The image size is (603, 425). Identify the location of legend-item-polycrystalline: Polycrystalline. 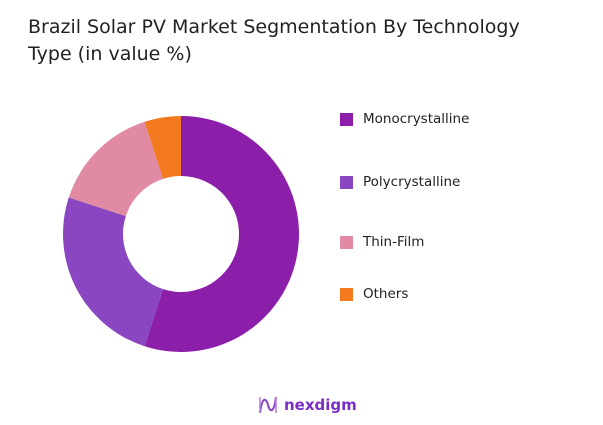
(400, 182).